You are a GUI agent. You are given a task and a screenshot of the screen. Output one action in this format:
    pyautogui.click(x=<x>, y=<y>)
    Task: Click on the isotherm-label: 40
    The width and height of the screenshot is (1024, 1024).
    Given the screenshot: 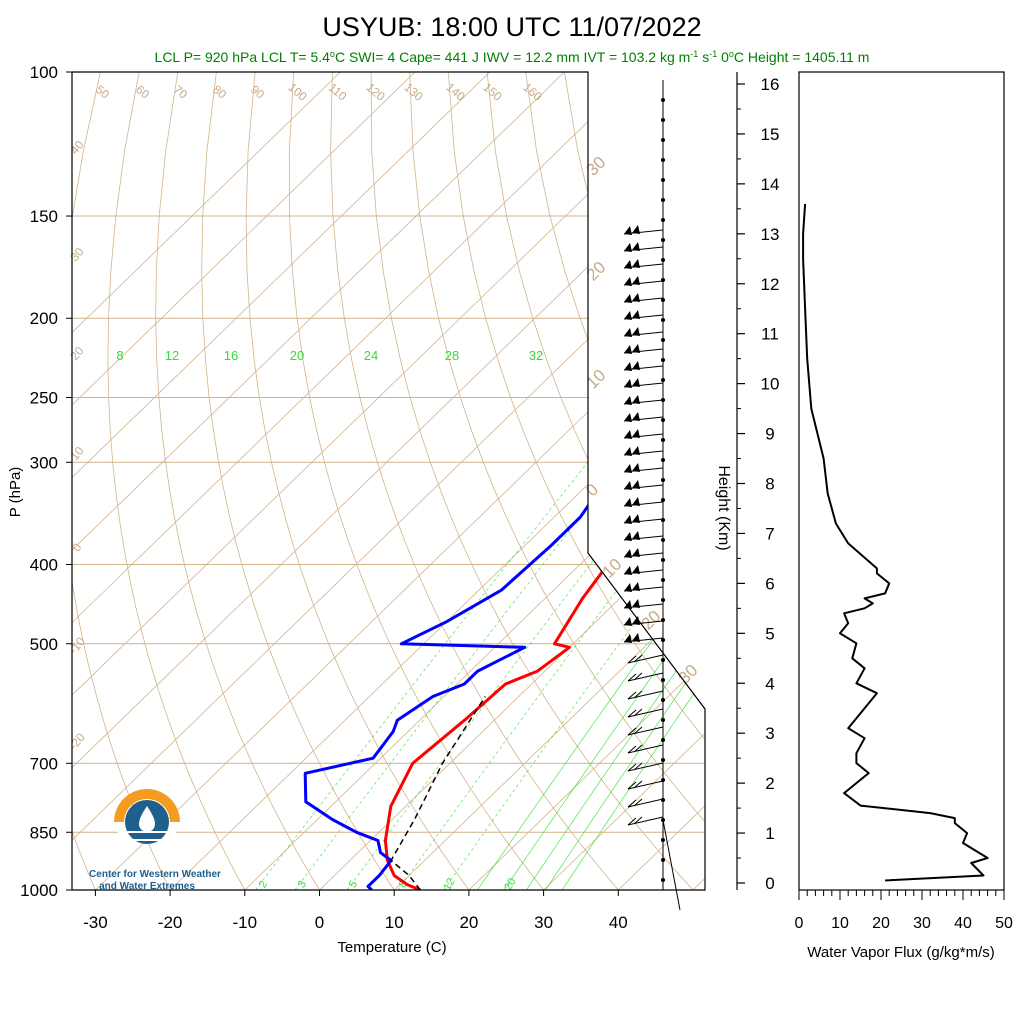 What is the action you would take?
    pyautogui.click(x=77, y=147)
    